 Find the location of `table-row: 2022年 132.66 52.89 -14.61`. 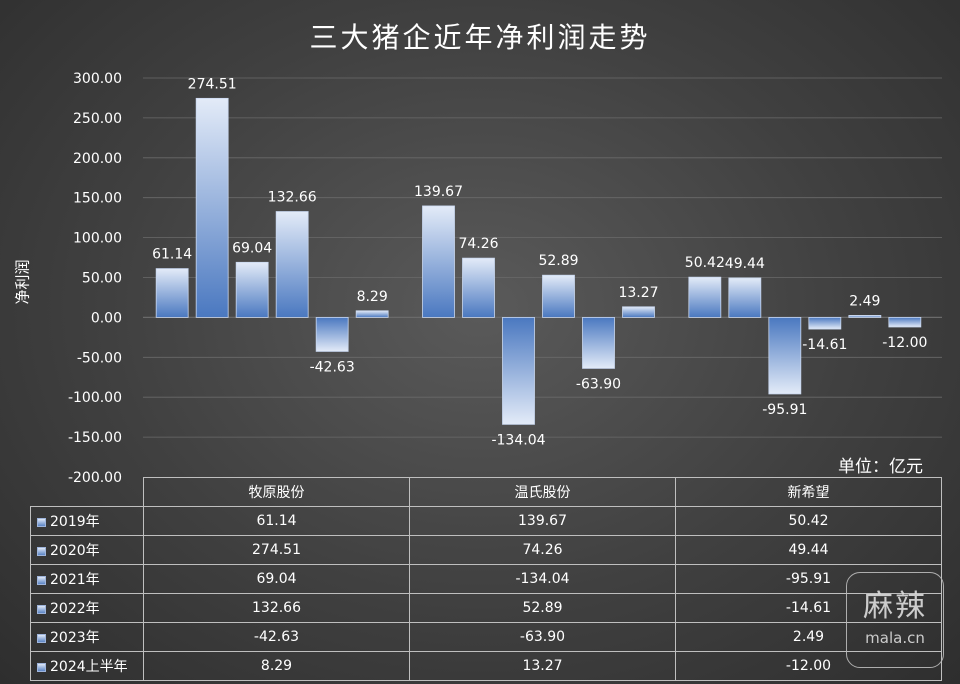

table-row: 2022年 132.66 52.89 -14.61 is located at coordinates (486, 608).